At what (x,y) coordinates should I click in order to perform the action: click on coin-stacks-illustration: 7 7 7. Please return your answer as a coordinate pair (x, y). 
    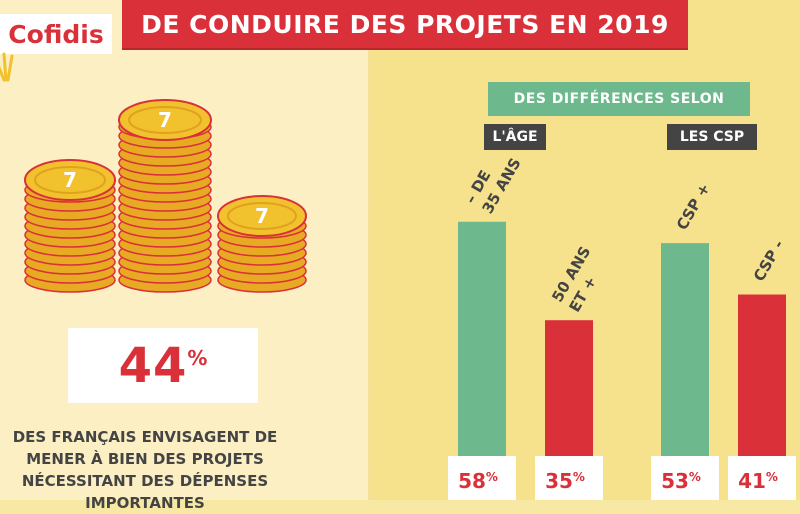
    Looking at the image, I should click on (165, 196).